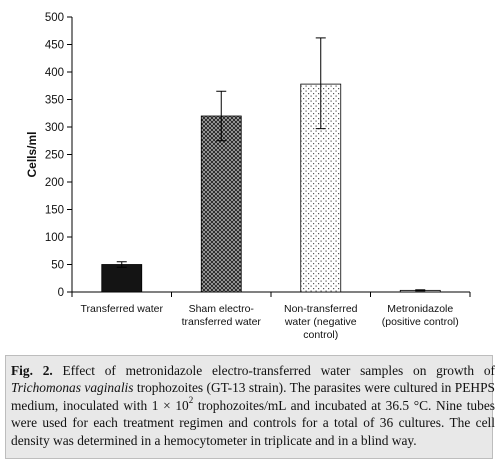  Describe the element at coordinates (72, 388) in the screenshot. I see `caption-species: Trichomonas vaginalis` at that location.